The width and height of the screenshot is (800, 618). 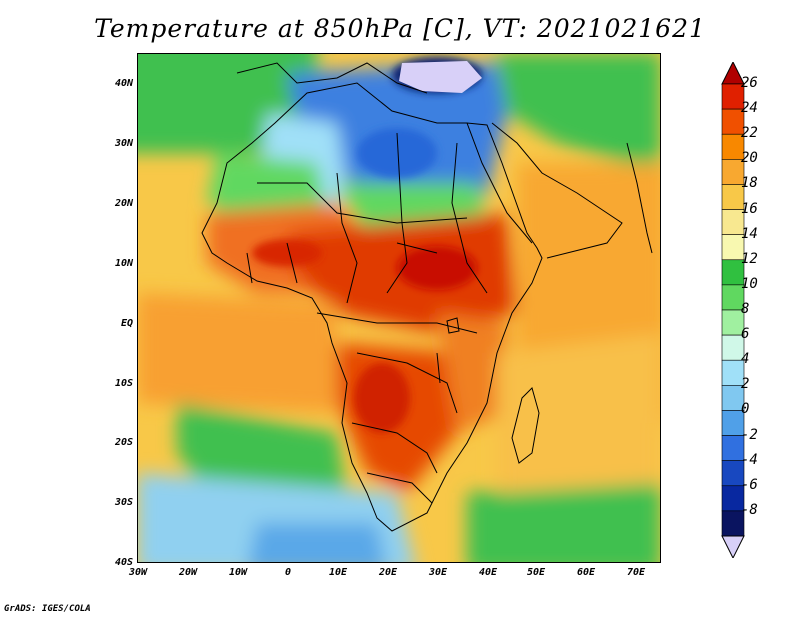 What do you see at coordinates (388, 572) in the screenshot?
I see `lon-label-20e: 20E` at bounding box center [388, 572].